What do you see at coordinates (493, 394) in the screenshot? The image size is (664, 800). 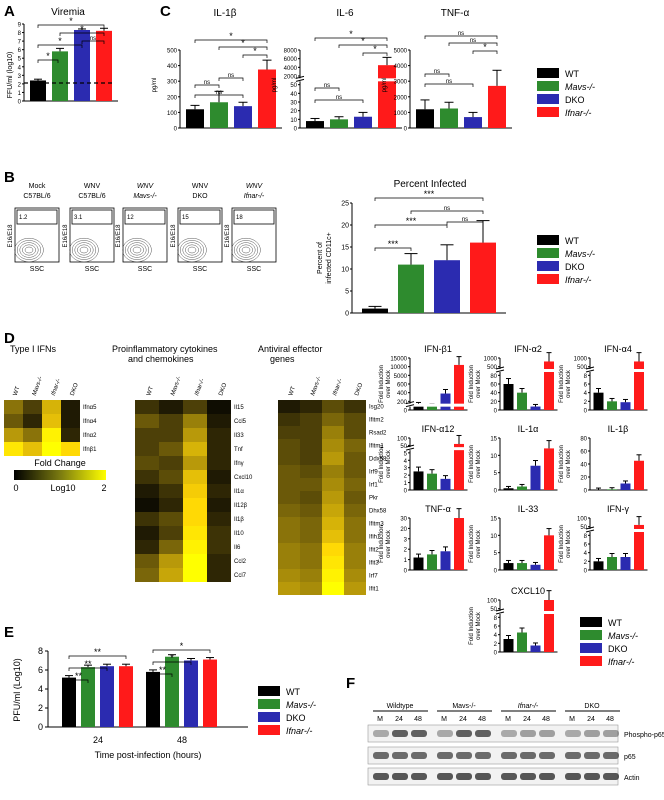 I see `fold-1-y-tick-label: 40` at bounding box center [493, 394].